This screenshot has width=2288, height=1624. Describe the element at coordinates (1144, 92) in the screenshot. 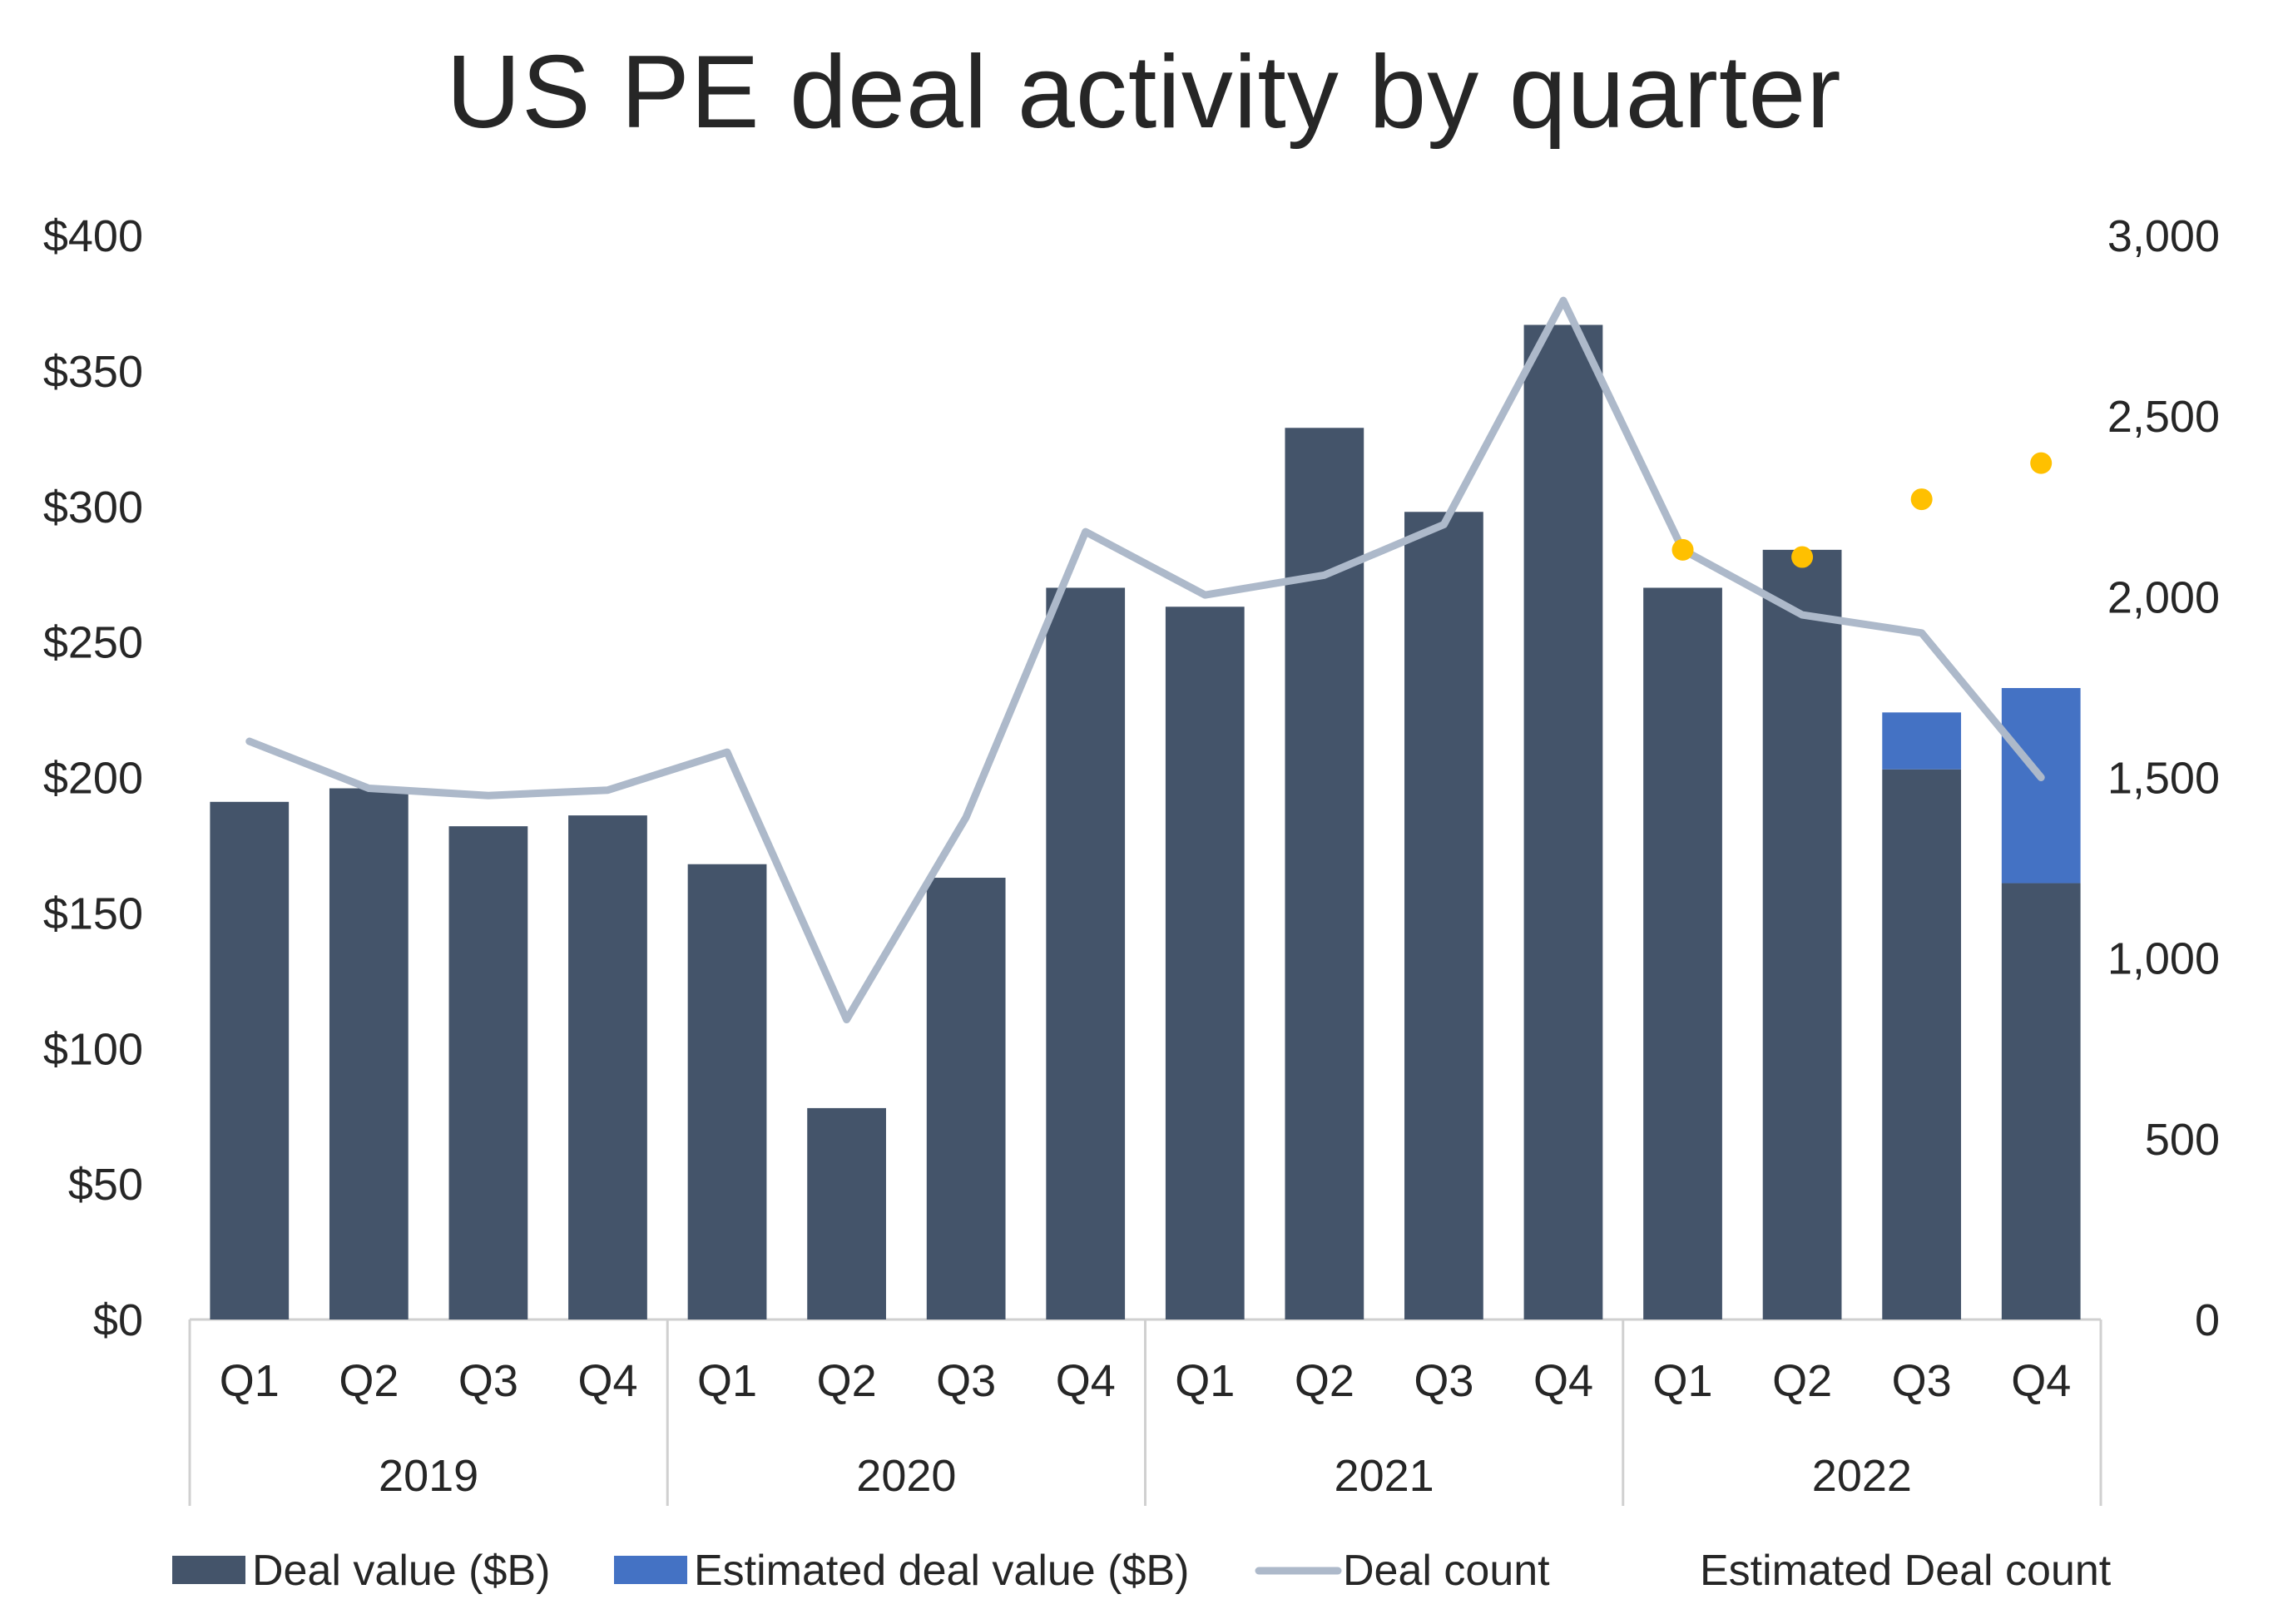

I see `chart-title: US PE deal activity by quarter` at that location.